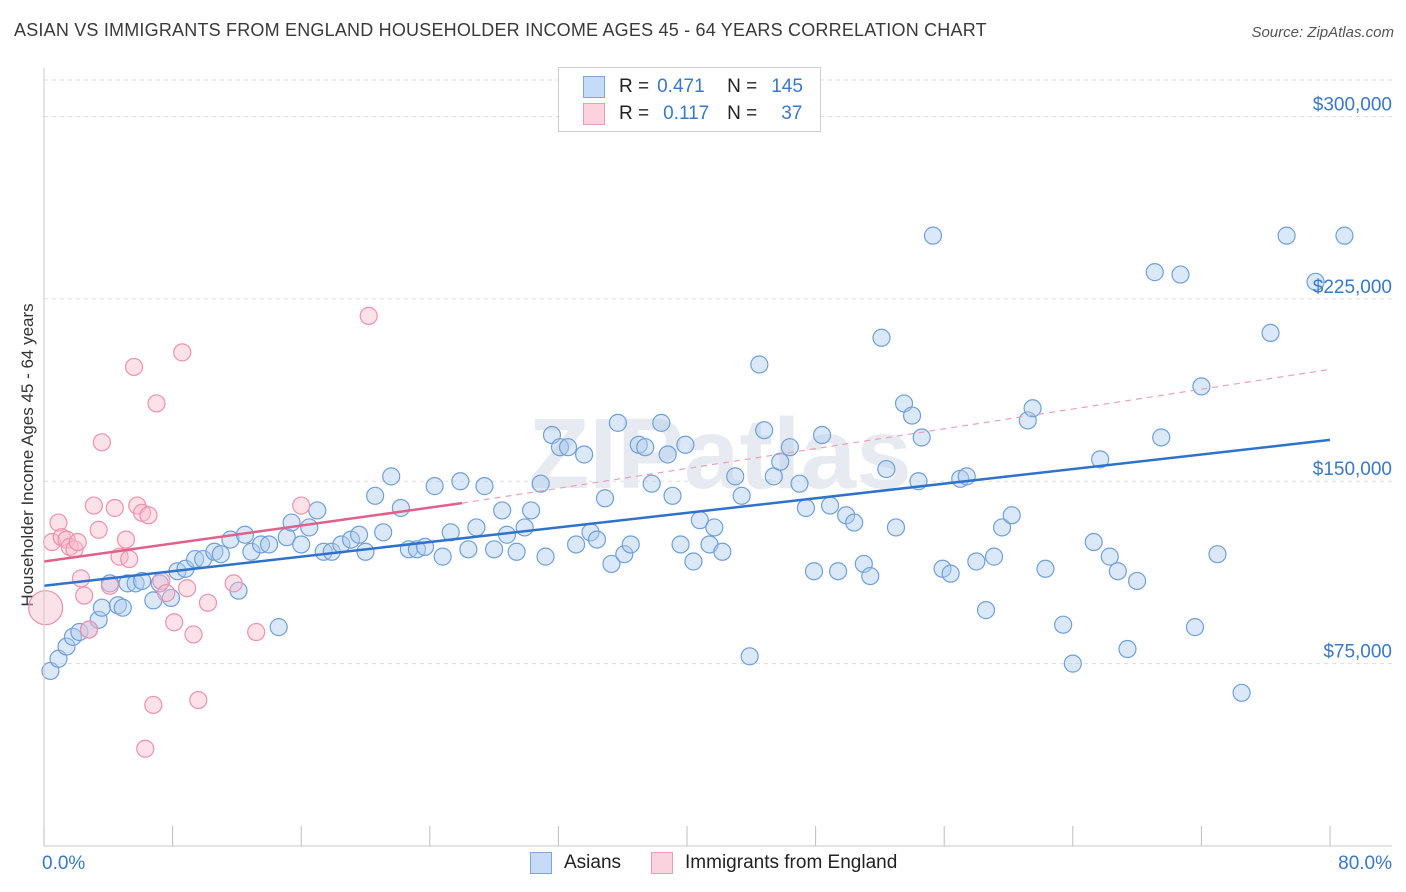 Image resolution: width=1406 pixels, height=892 pixels. I want to click on legend-n-value: 145, so click(787, 86).